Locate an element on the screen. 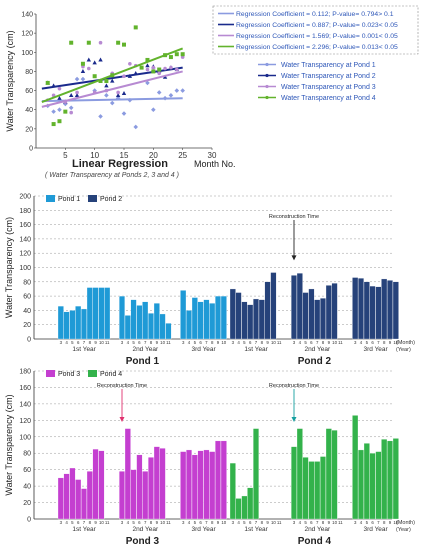  regression-legend-box is located at coordinates (315, 30).